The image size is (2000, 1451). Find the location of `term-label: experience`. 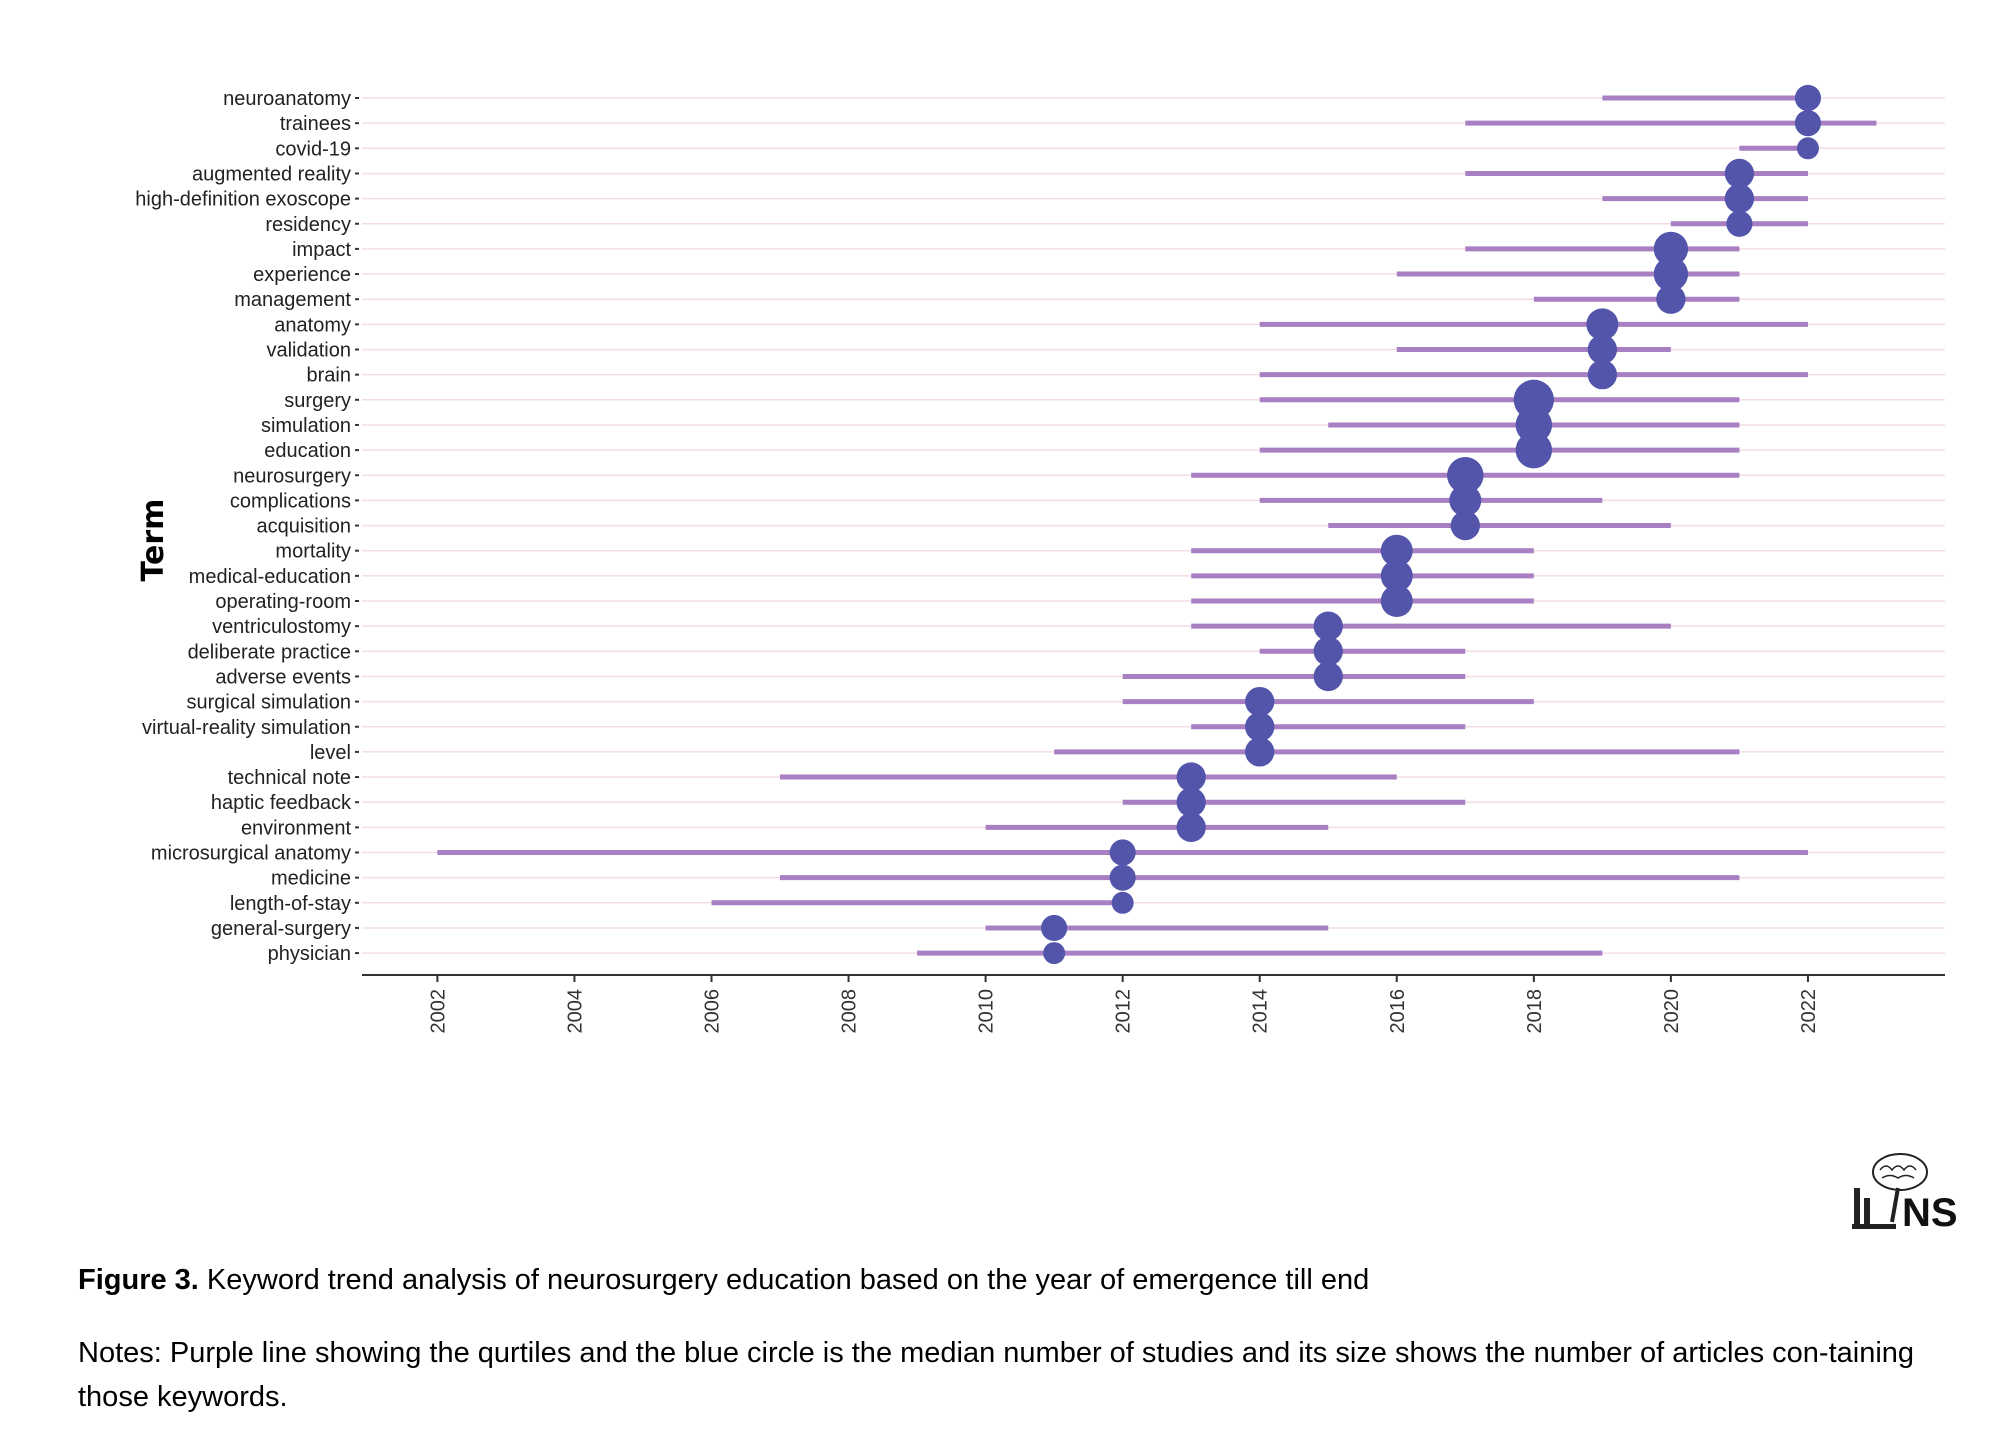

term-label: experience is located at coordinates (302, 275).